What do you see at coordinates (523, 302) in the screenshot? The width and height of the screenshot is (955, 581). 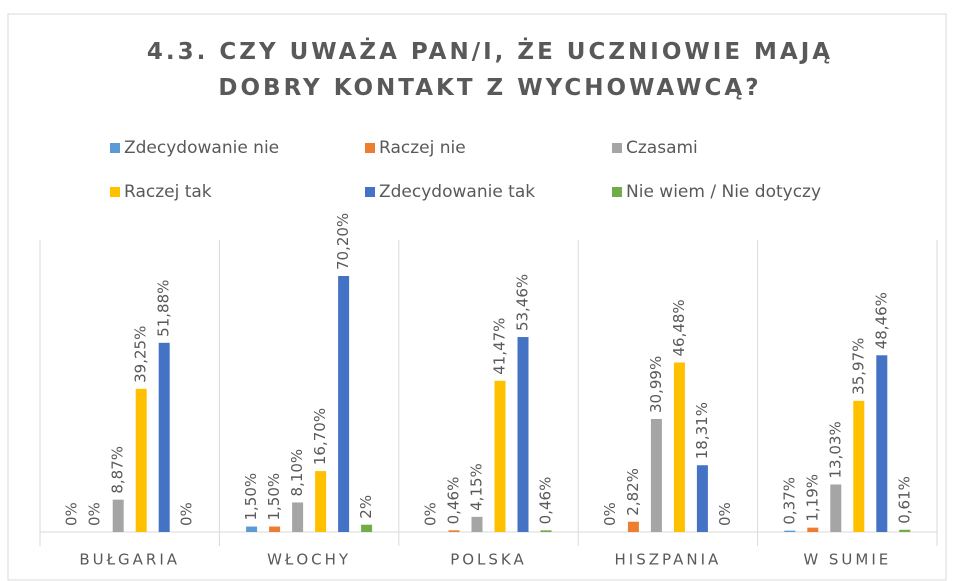 I see `data-label: 53,46%` at bounding box center [523, 302].